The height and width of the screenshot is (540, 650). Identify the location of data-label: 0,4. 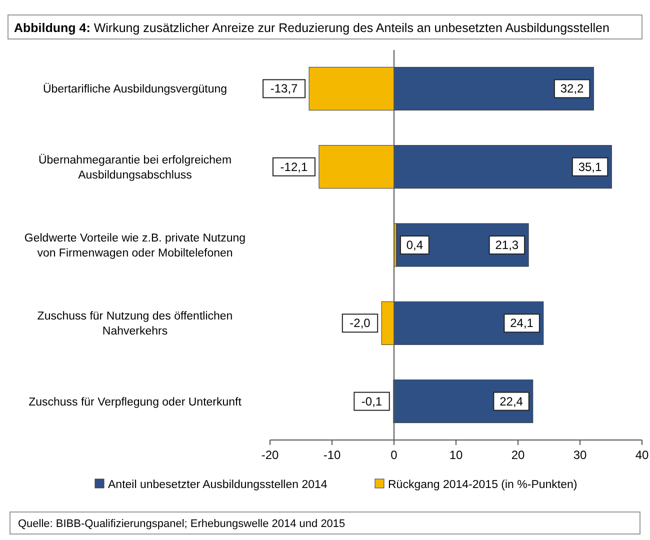
(415, 245).